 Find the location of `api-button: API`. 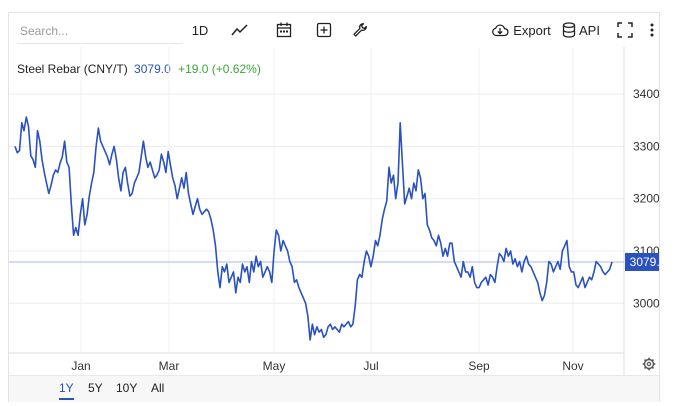

api-button: API is located at coordinates (581, 30).